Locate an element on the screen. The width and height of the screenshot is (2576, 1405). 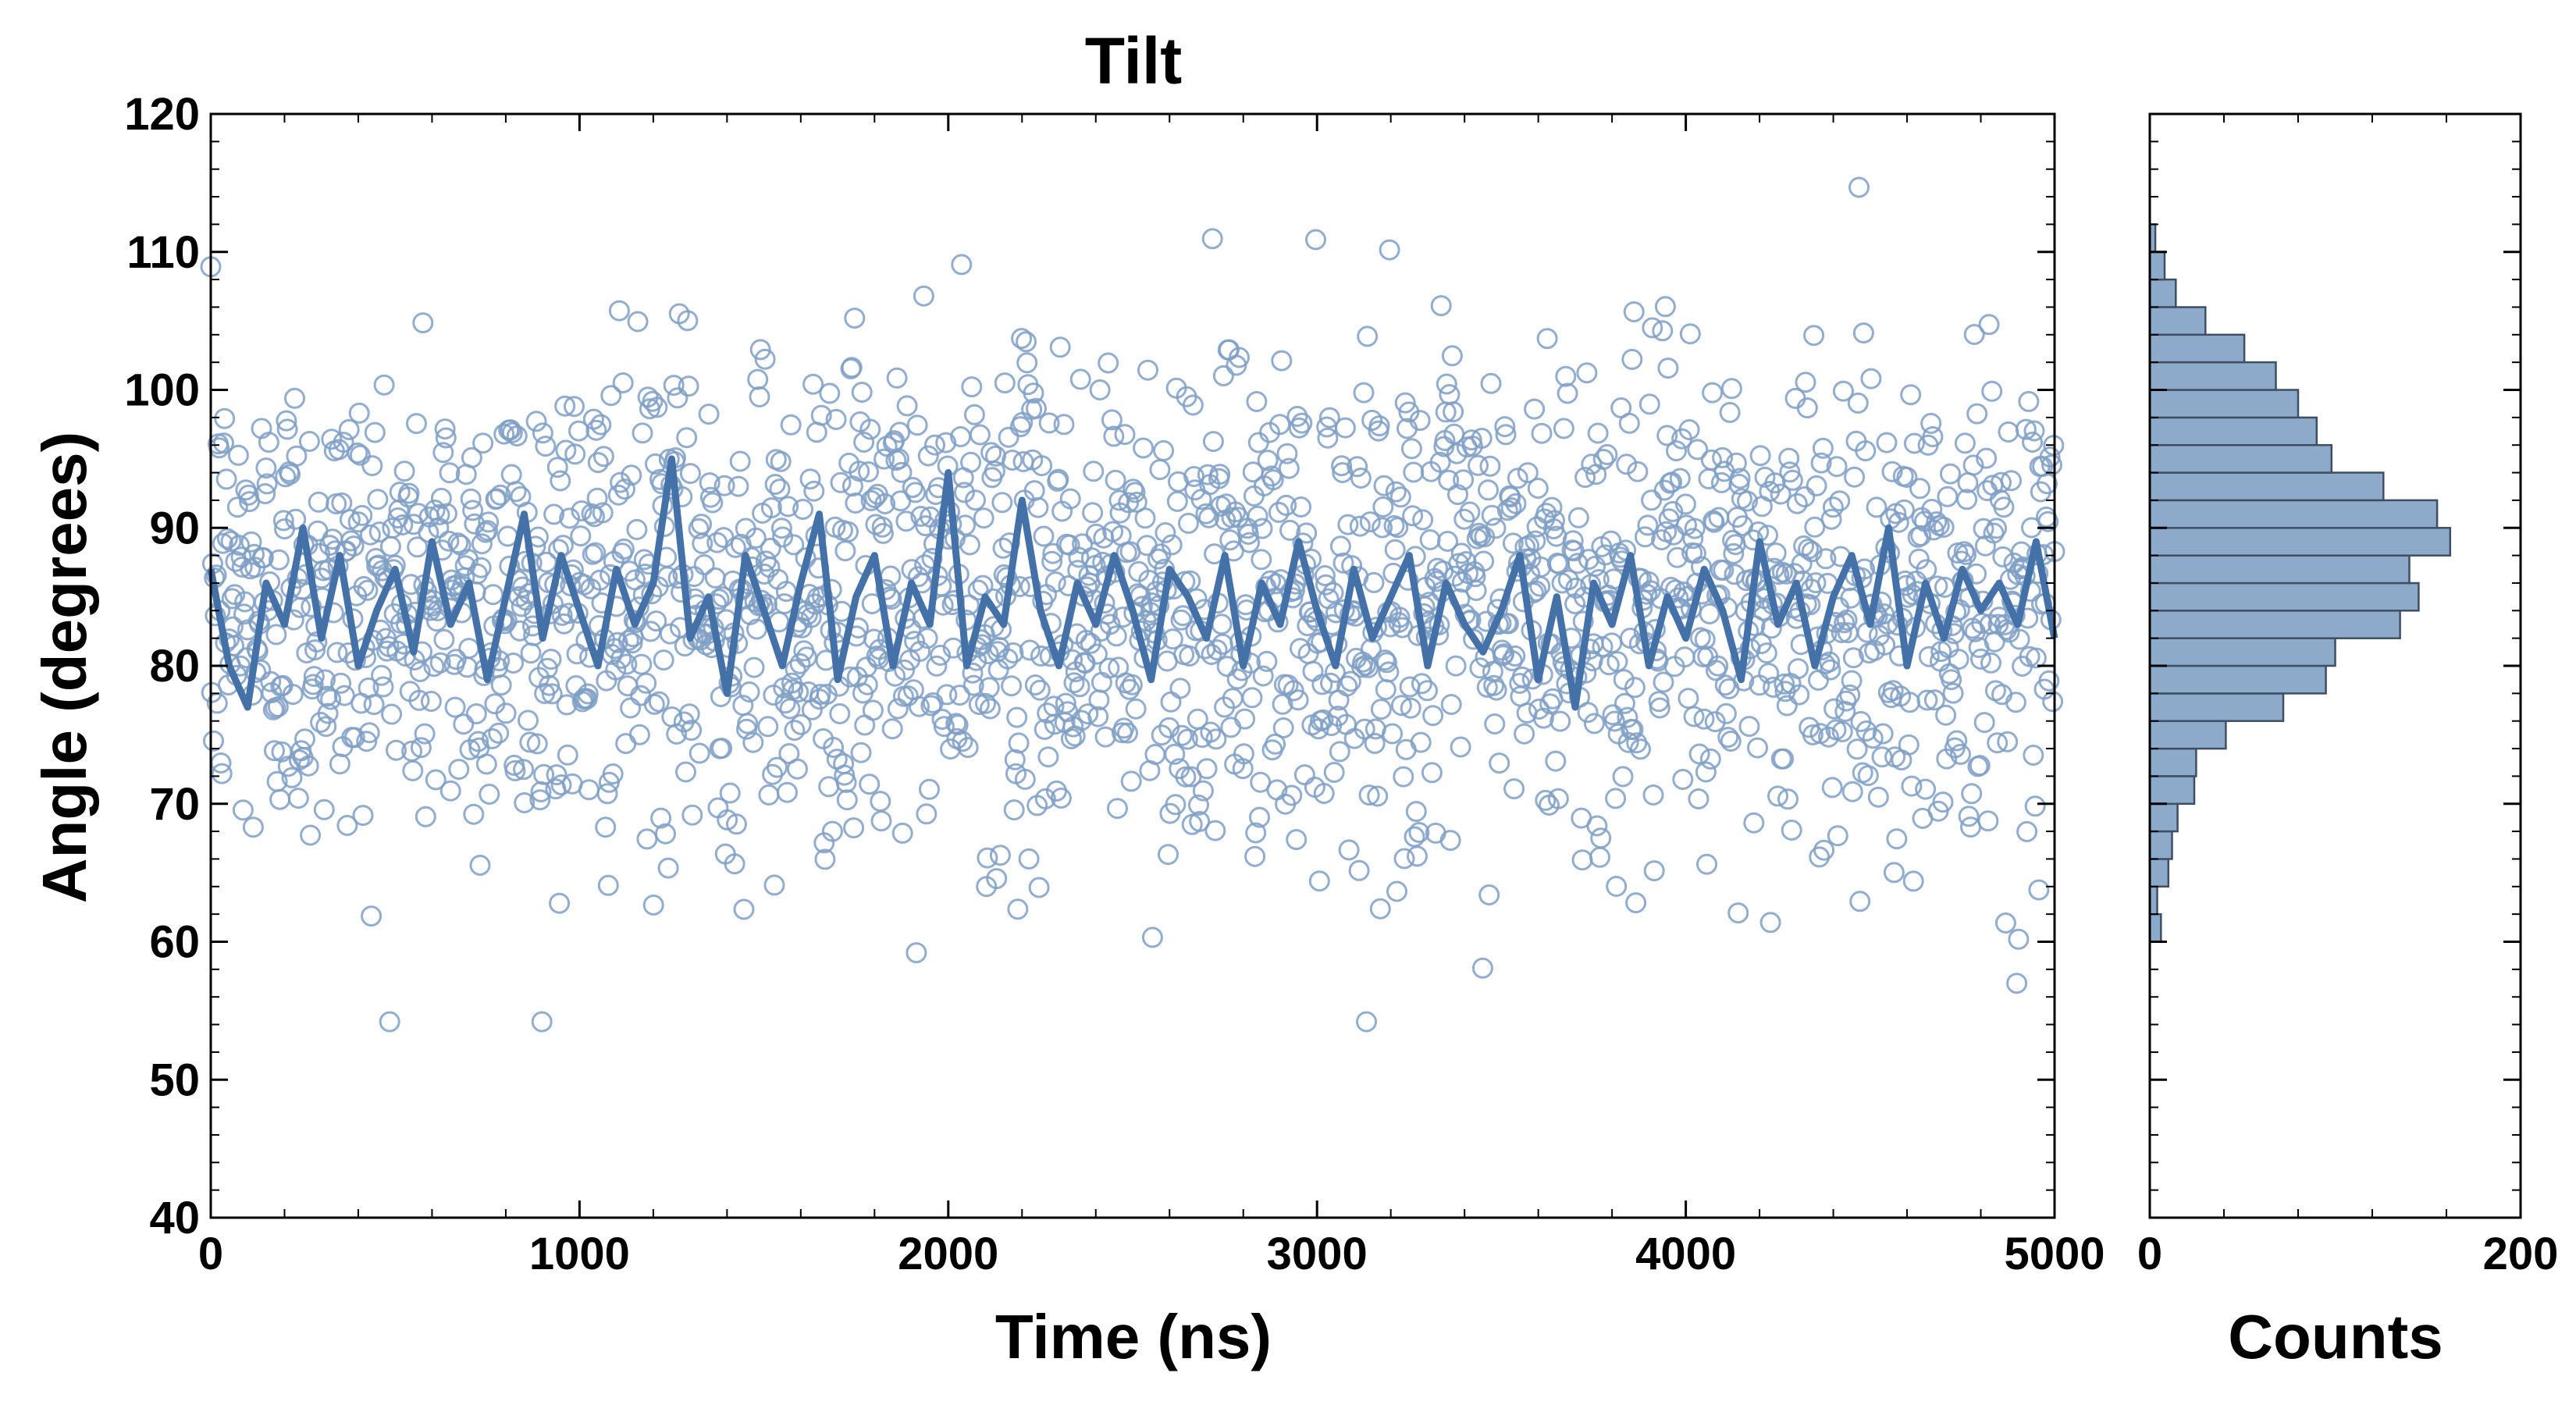
x-tick-label: 5000 is located at coordinates (2054, 1254).